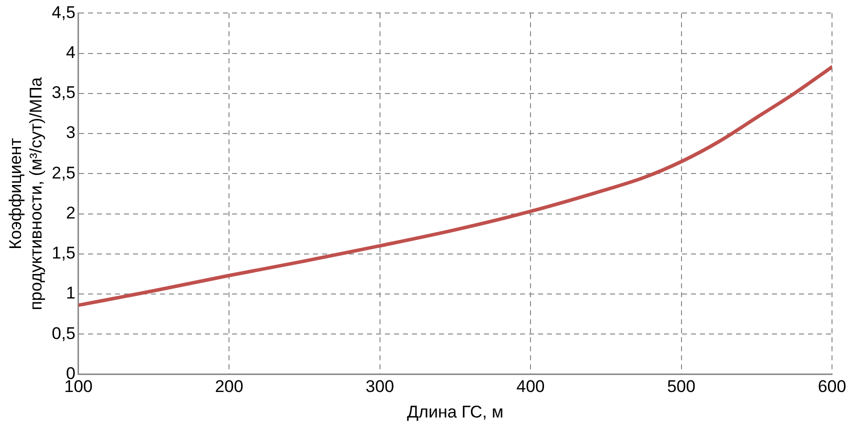 This screenshot has width=854, height=425. I want to click on y-tick-label: 4, so click(71, 52).